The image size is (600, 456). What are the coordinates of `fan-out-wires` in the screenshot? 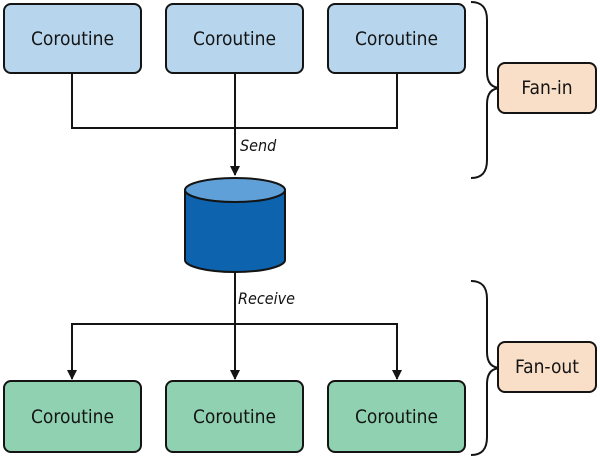 It's located at (234, 326).